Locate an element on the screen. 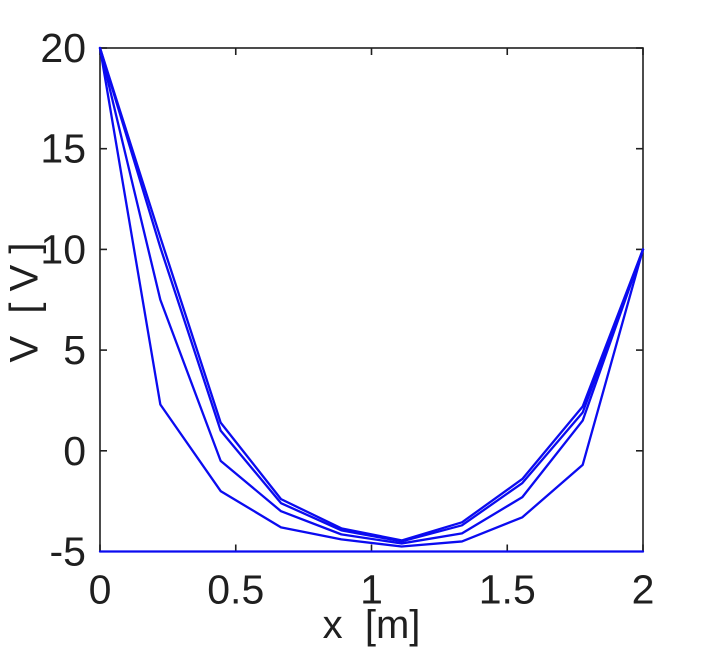  y-axis-label: V [ V ] is located at coordinates (24, 302).